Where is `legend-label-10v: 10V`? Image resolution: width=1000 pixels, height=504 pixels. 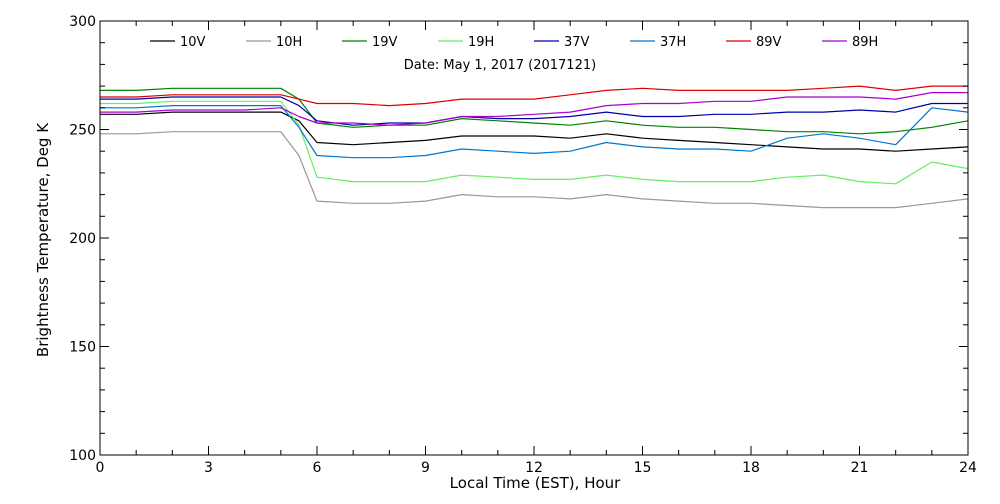
legend-label-10v: 10V is located at coordinates (193, 42).